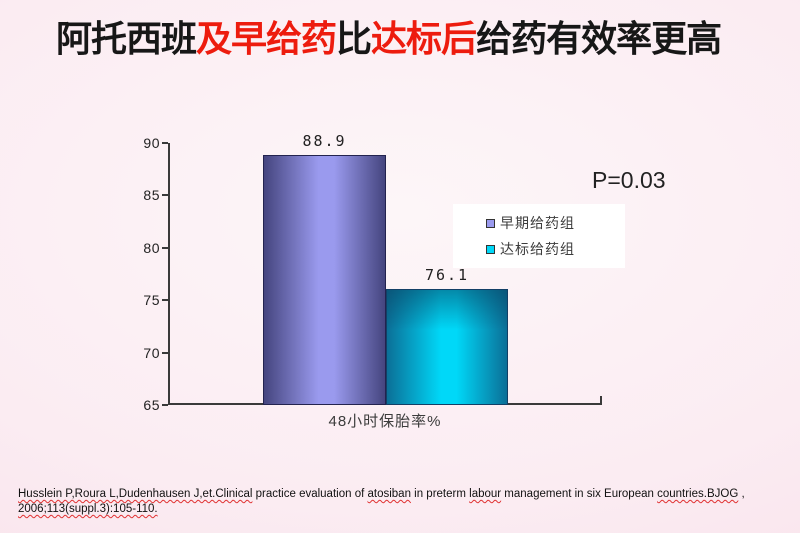  What do you see at coordinates (537, 223) in the screenshot?
I see `legend-label-0: 早期给药组` at bounding box center [537, 223].